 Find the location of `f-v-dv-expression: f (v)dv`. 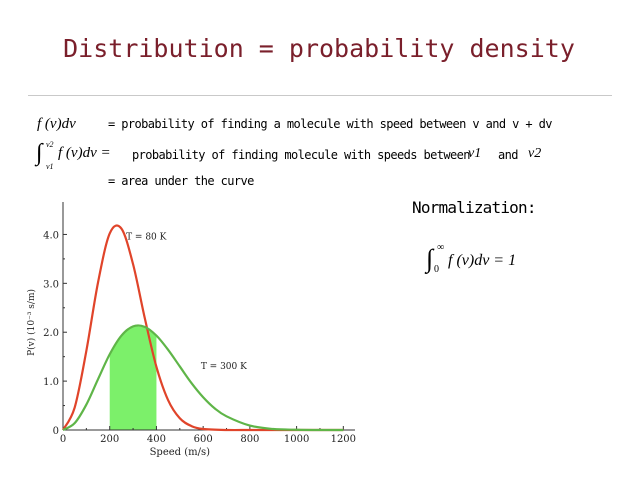

f-v-dv-expression: f (v)dv is located at coordinates (56, 124).